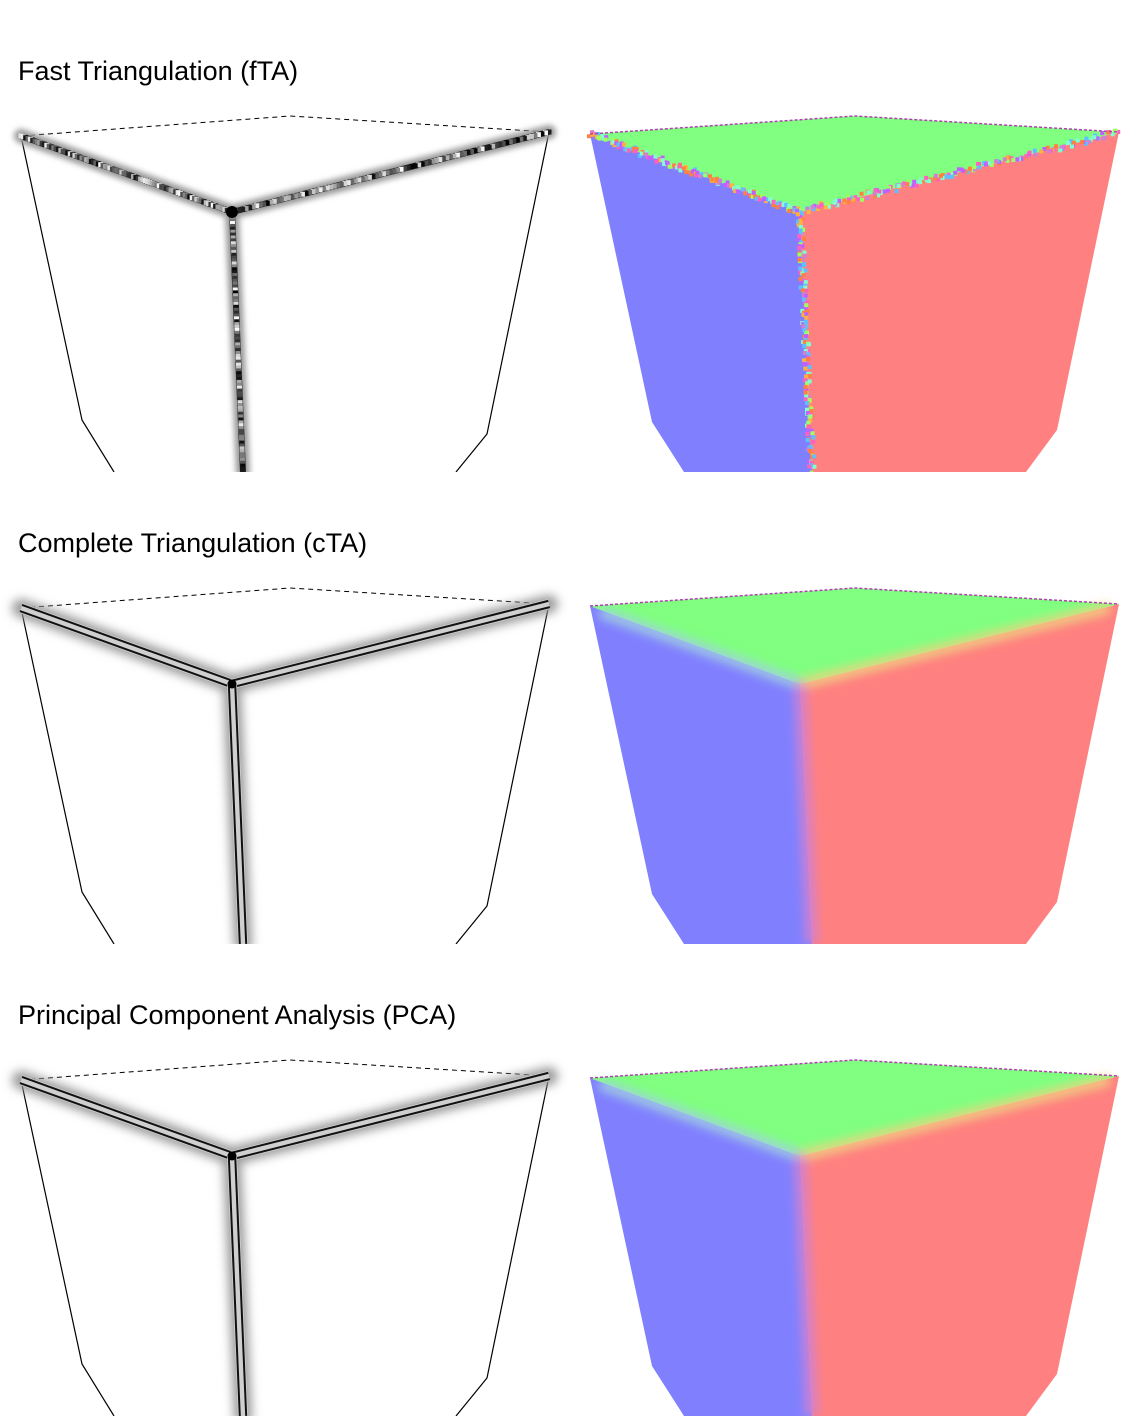  I want to click on section-title-cta: Complete Triangulation (cTA), so click(193, 543).